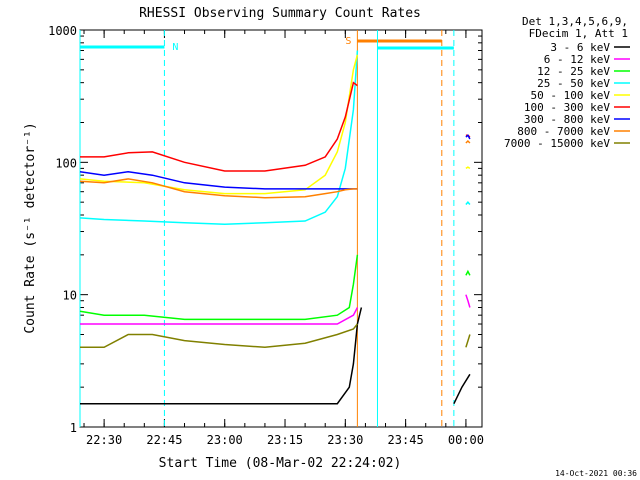  What do you see at coordinates (578, 33) in the screenshot?
I see `legend-header: FDecim 1, Att 1` at bounding box center [578, 33].